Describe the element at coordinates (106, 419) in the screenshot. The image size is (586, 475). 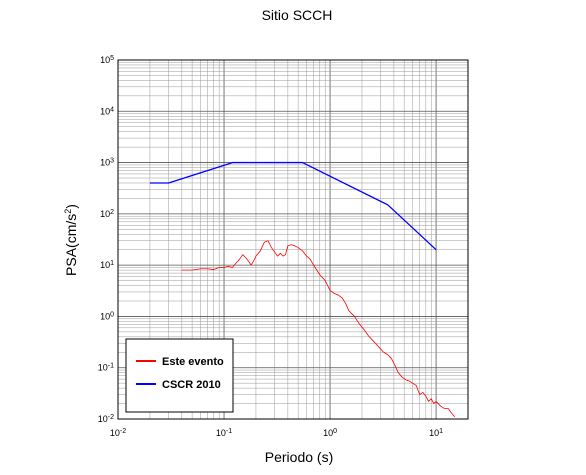
I see `y-tick-label: 10⁻²` at that location.